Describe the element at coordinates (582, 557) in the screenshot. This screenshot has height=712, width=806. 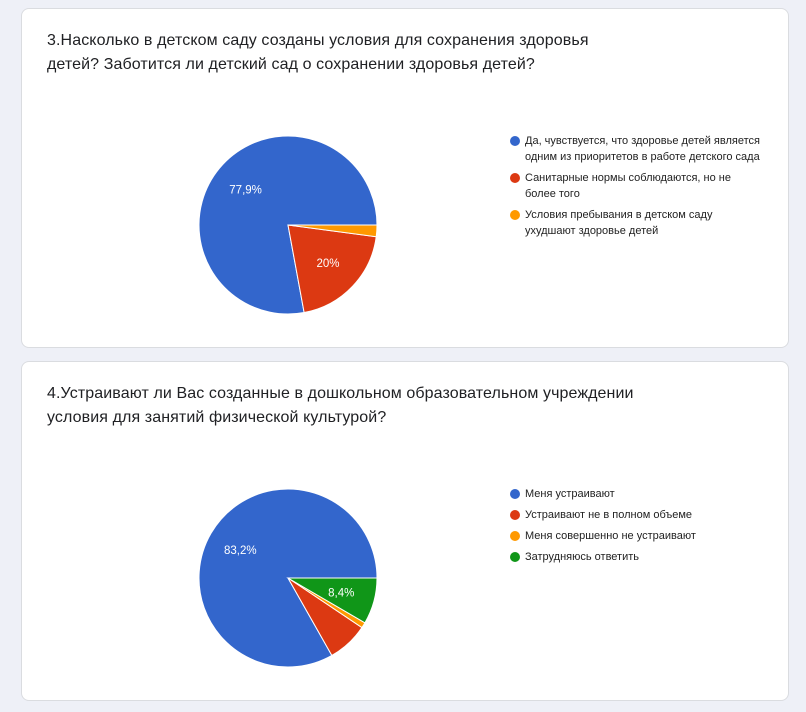
I see `legend-label: Затрудняюсь ответить` at that location.